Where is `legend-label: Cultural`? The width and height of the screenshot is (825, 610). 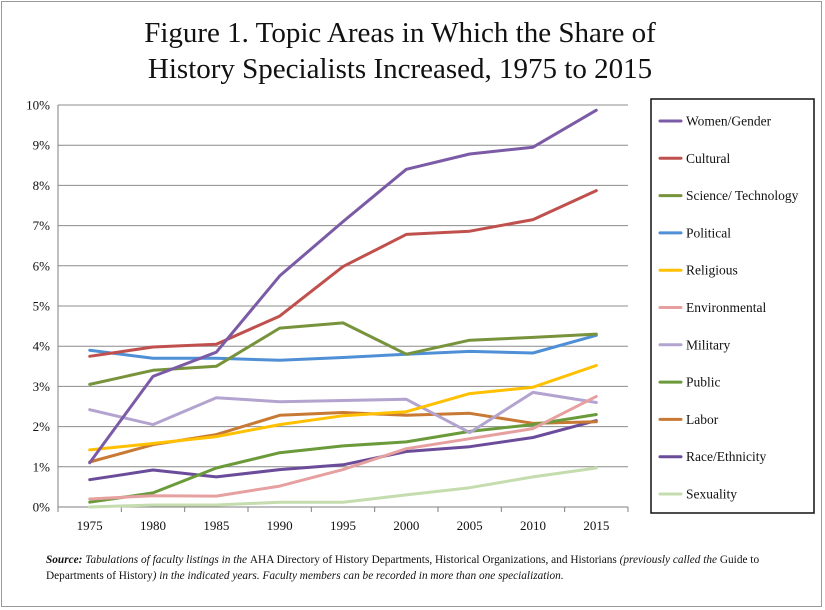 legend-label: Cultural is located at coordinates (708, 158).